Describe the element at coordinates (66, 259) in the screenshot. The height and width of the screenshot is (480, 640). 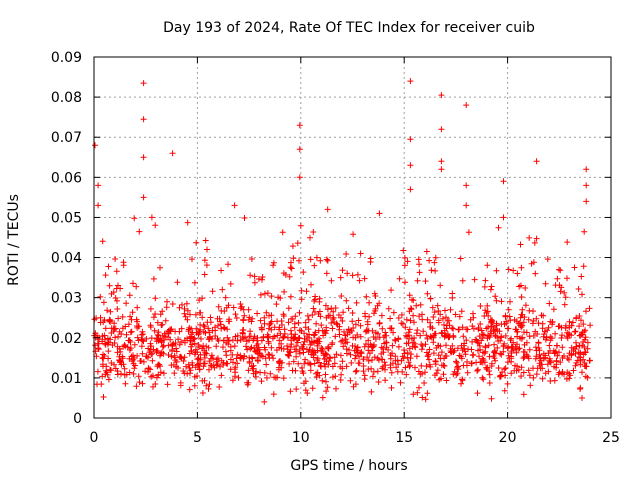
I see `y-tick-label: 0.04` at that location.